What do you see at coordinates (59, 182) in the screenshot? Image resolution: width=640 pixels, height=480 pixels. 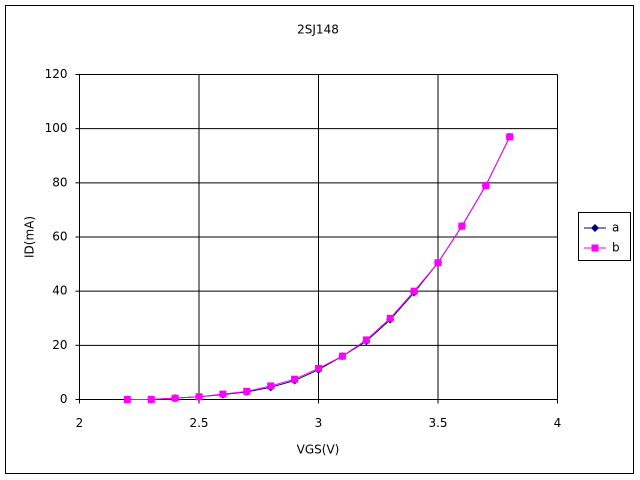 I see `y-tick-label: 80` at bounding box center [59, 182].